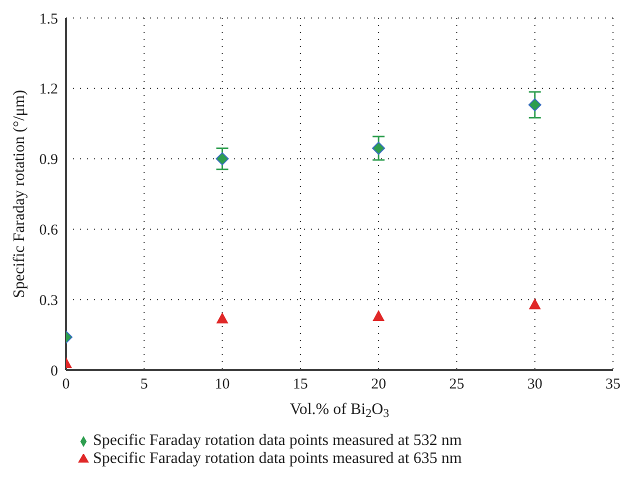 Image resolution: width=633 pixels, height=481 pixels. Describe the element at coordinates (277, 458) in the screenshot. I see `legend-label: Specific Faraday rotation data points measured at 635 nm` at that location.